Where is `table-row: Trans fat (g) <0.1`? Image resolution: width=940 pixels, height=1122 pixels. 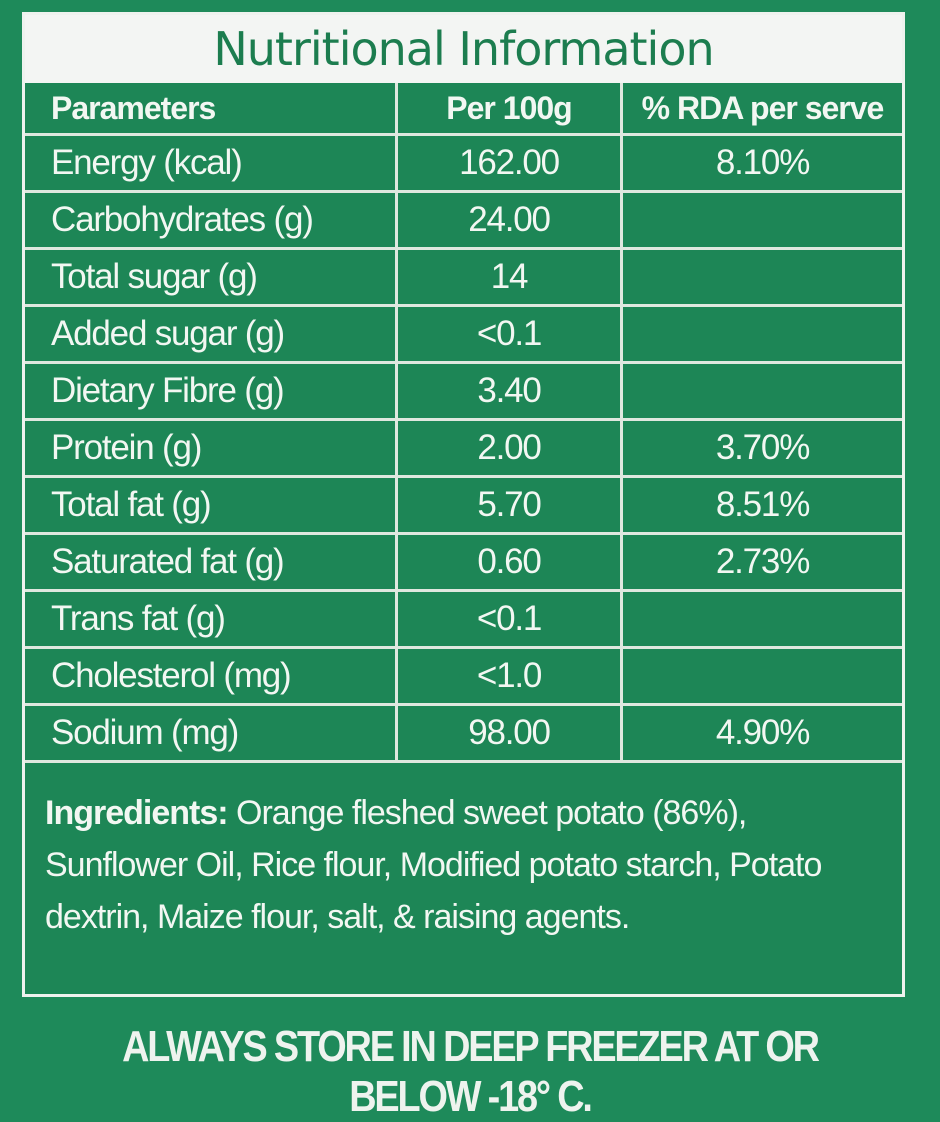
table-row: Trans fat (g) <0.1 is located at coordinates (463, 619).